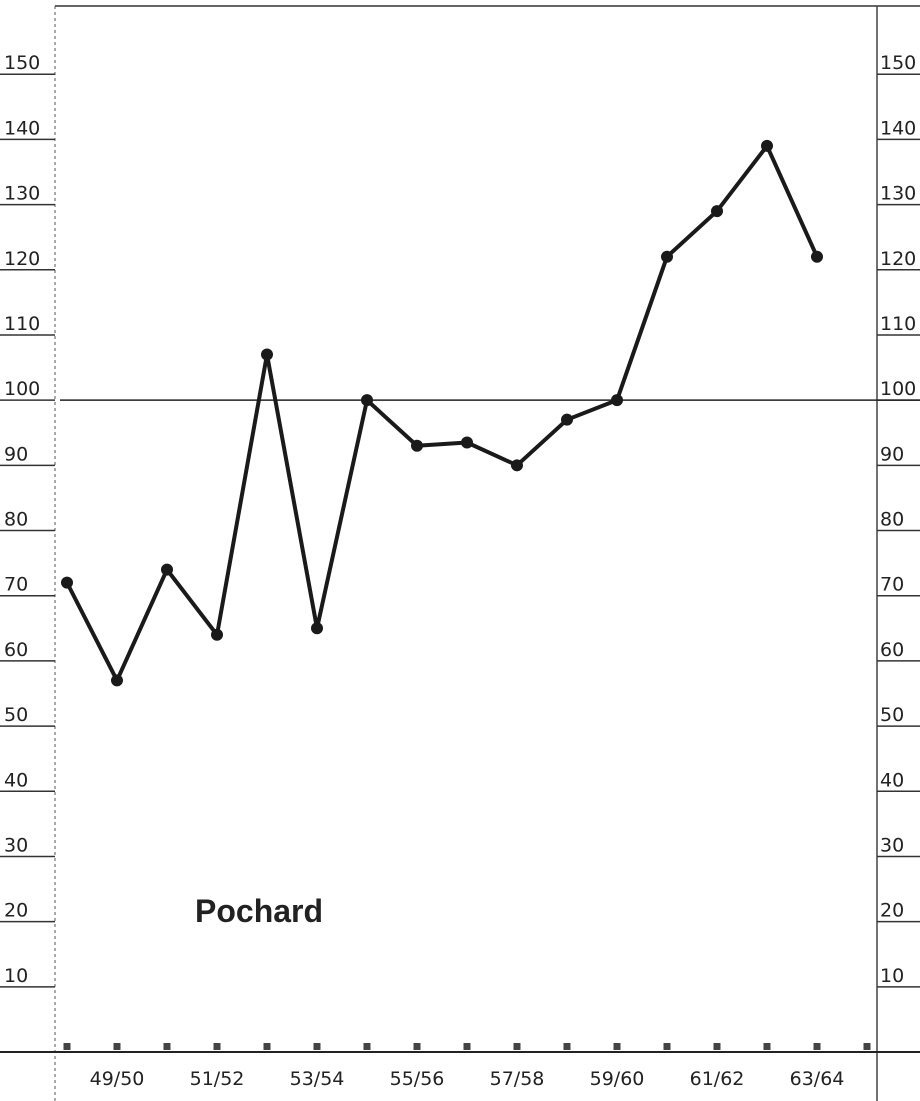 This screenshot has width=920, height=1101. What do you see at coordinates (117, 1079) in the screenshot?
I see `x-tick-label: 49/50` at bounding box center [117, 1079].